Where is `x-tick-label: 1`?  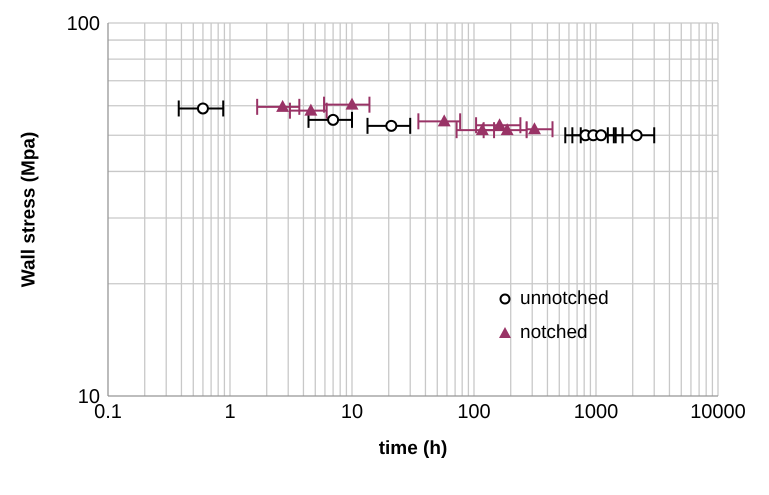 x-tick-label: 1 is located at coordinates (230, 412).